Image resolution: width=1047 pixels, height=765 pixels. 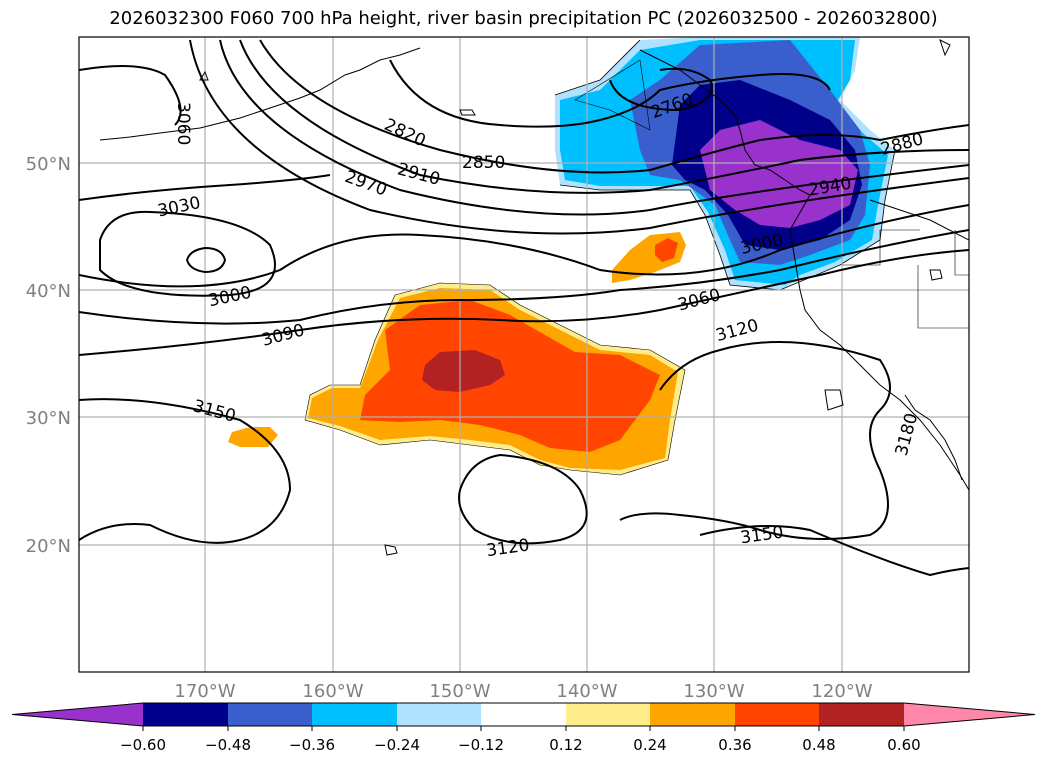 I want to click on lon-label: 160°W, so click(x=332, y=691).